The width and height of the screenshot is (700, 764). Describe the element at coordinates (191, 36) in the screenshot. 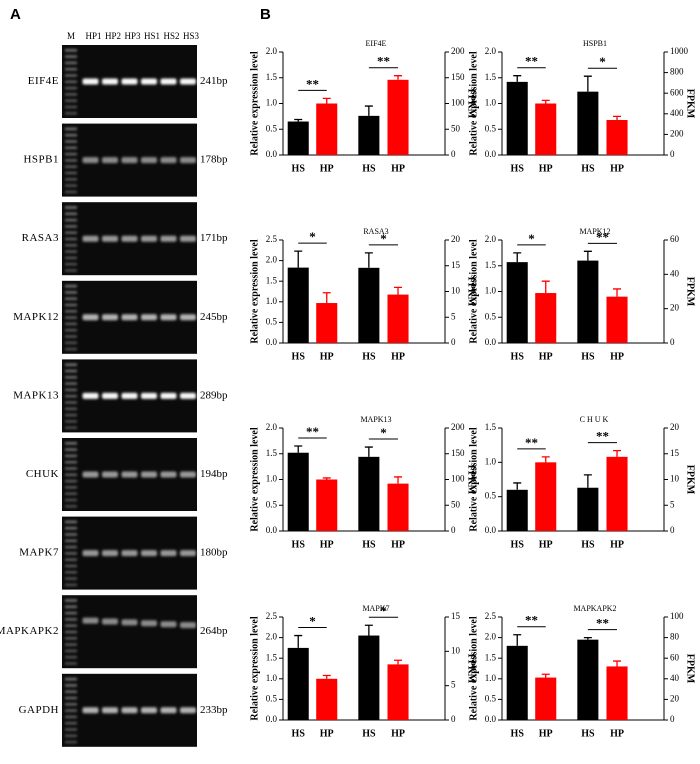

I see `lane-label: HS3` at that location.